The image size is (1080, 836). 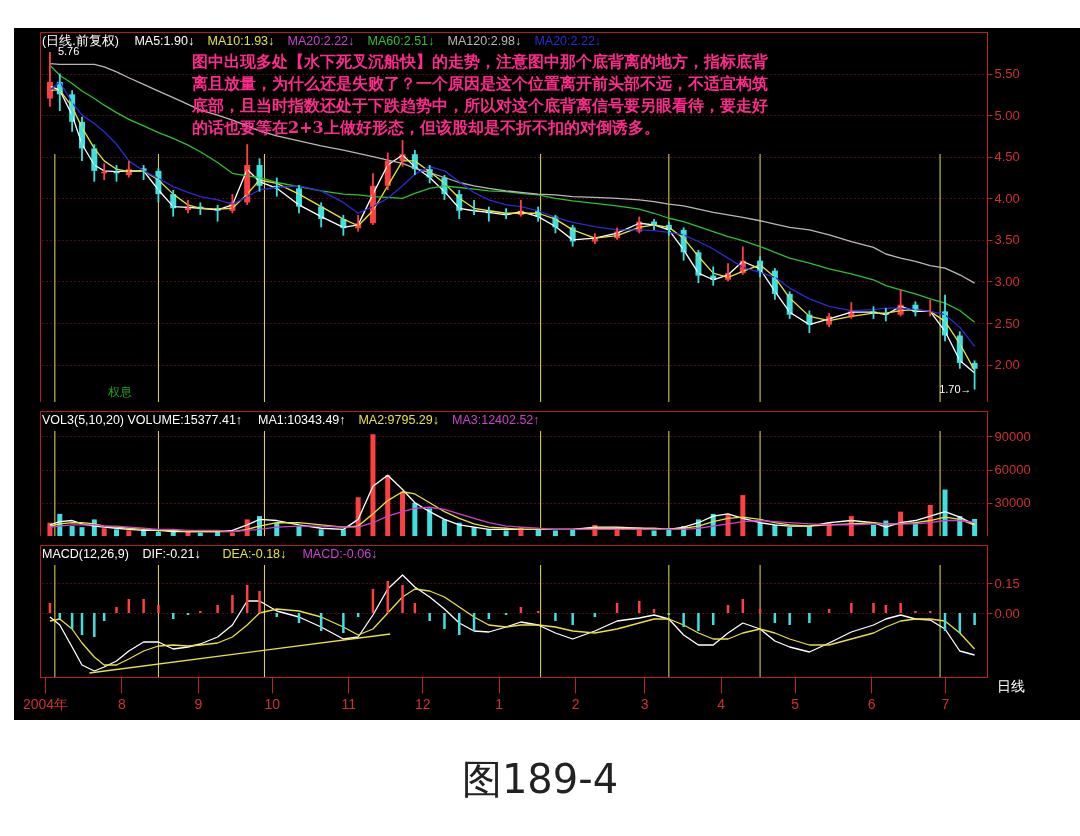 I want to click on series-label: MACD:-0.06↓, so click(x=340, y=554).